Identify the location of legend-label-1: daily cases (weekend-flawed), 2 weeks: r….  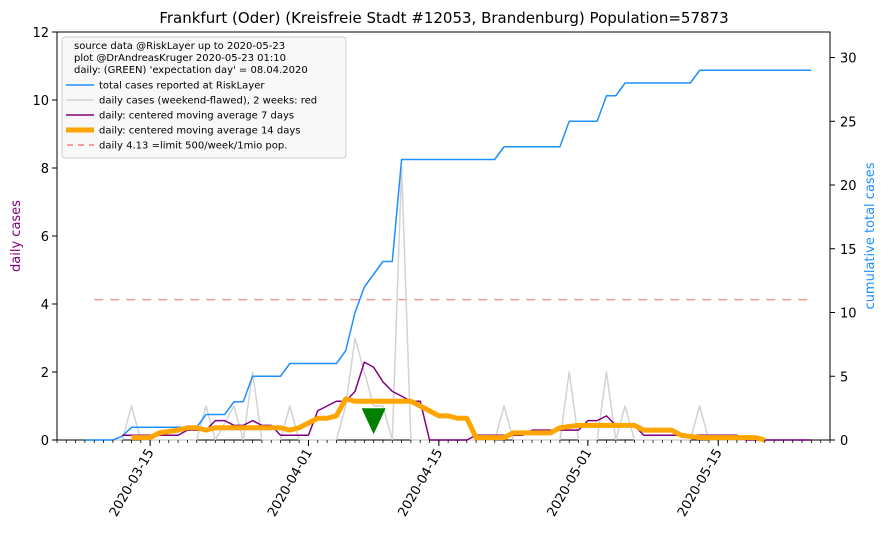
(208, 101).